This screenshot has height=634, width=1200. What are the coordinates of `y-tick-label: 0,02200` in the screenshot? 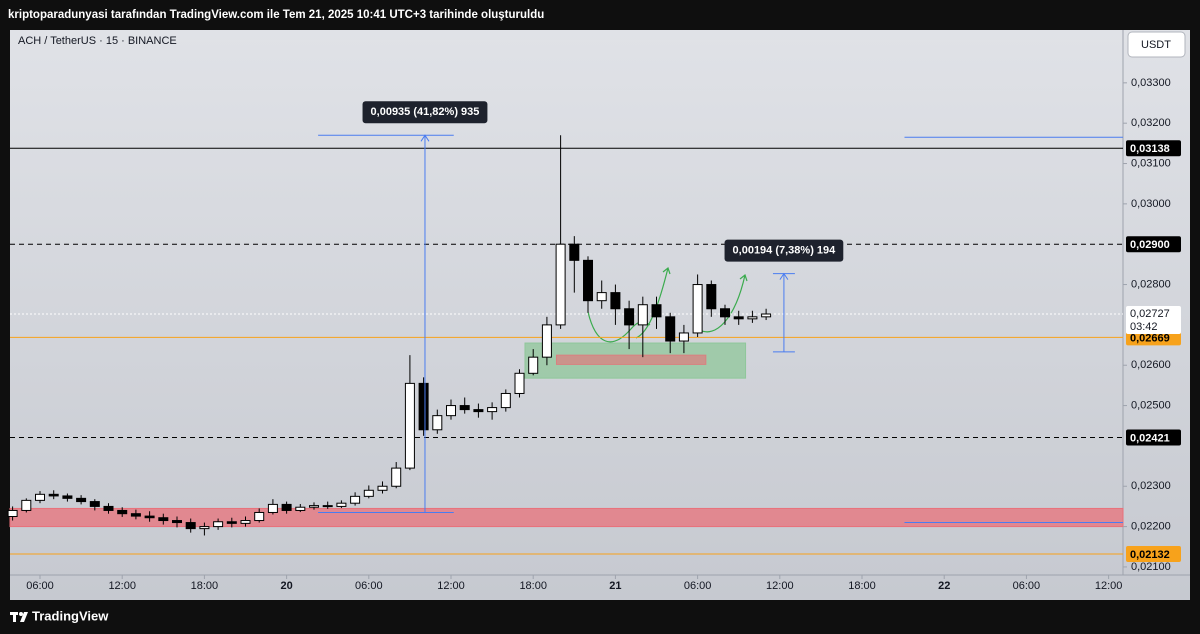 It's located at (1151, 526).